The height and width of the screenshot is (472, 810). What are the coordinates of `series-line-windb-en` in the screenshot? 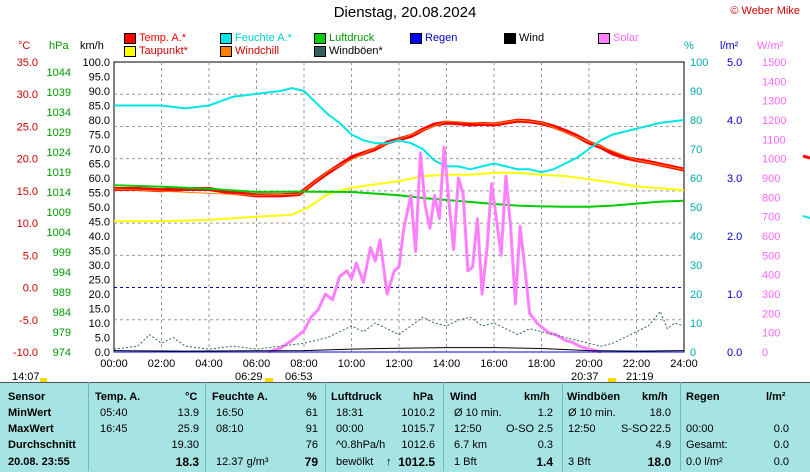 It's located at (399, 330).